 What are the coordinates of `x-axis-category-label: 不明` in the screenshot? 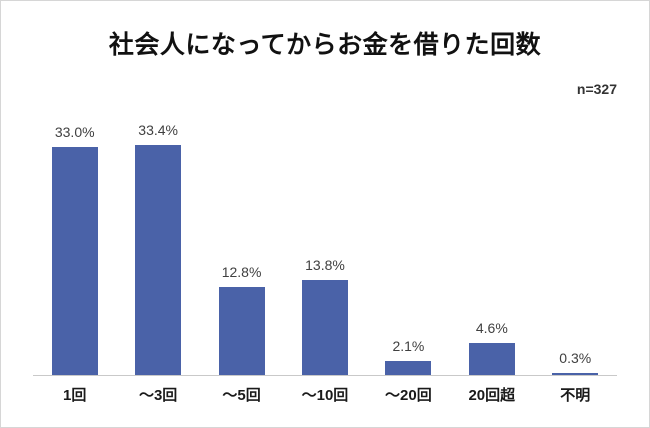 It's located at (575, 395).